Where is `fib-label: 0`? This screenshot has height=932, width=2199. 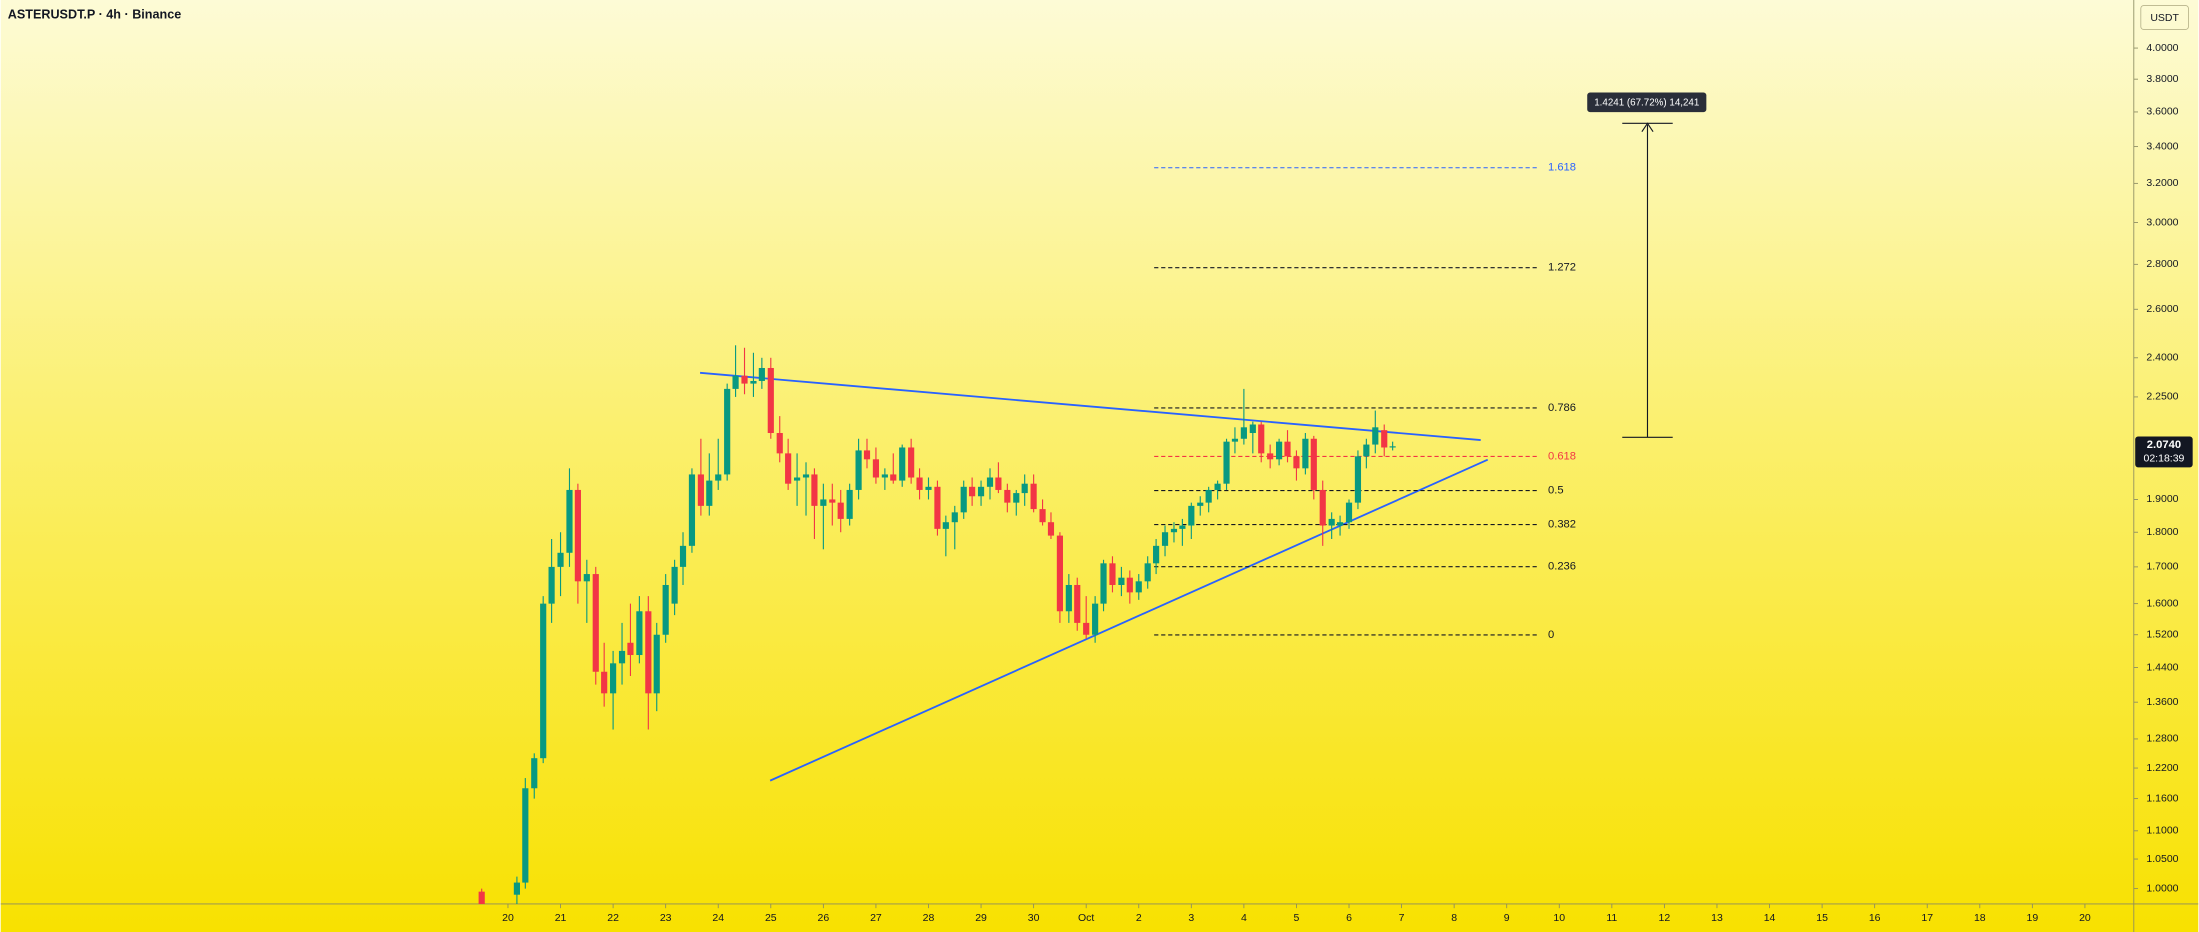 fib-label: 0 is located at coordinates (1551, 635).